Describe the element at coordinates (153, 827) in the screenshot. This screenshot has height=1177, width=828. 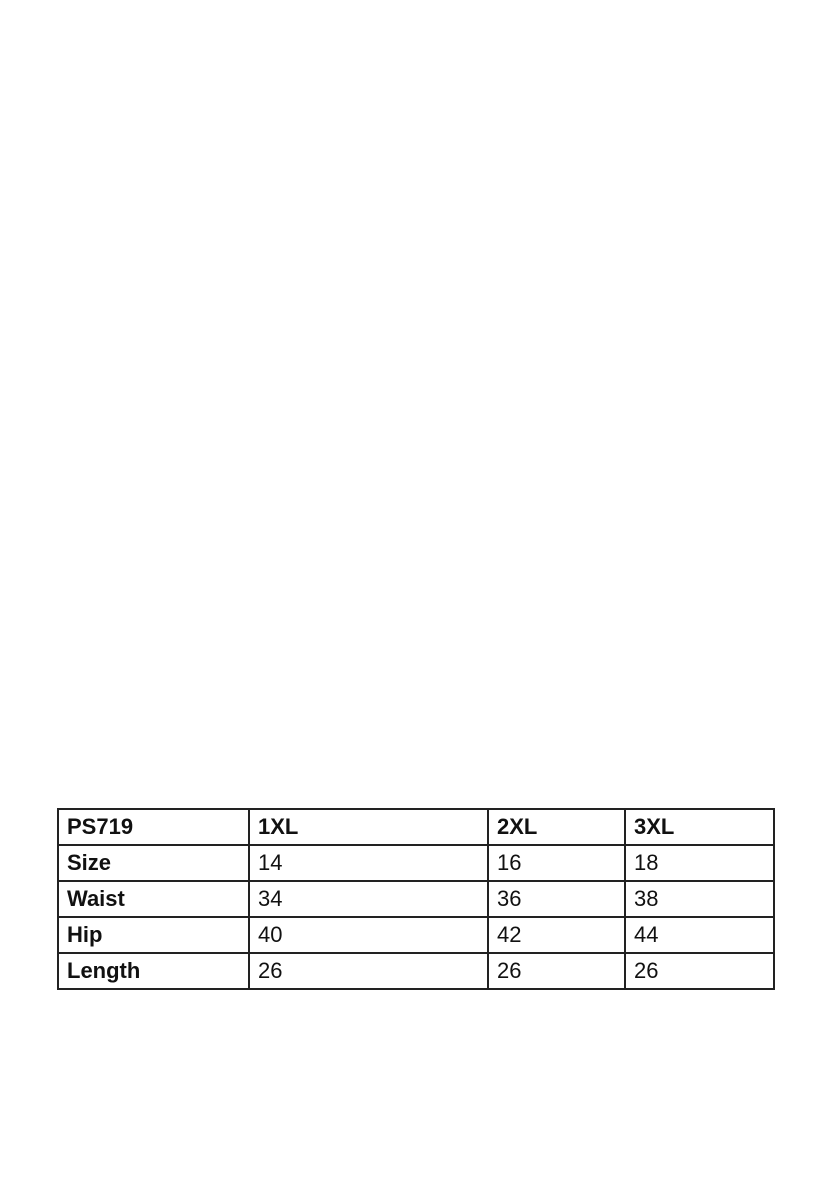
I see `header-cell: PS719` at that location.